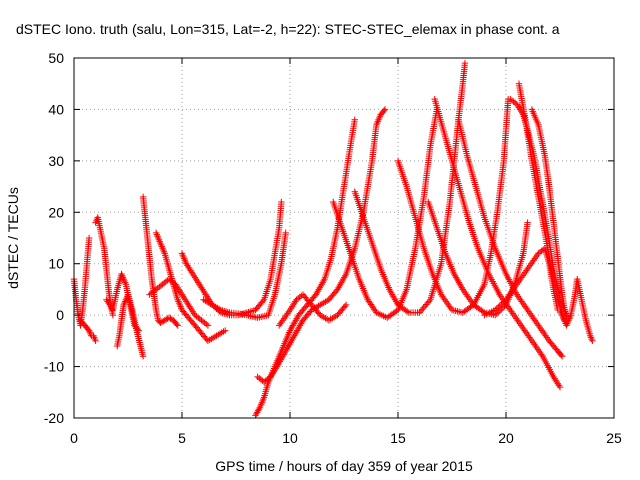 This screenshot has width=640, height=480. I want to click on y-tick-label: 40, so click(56, 109).